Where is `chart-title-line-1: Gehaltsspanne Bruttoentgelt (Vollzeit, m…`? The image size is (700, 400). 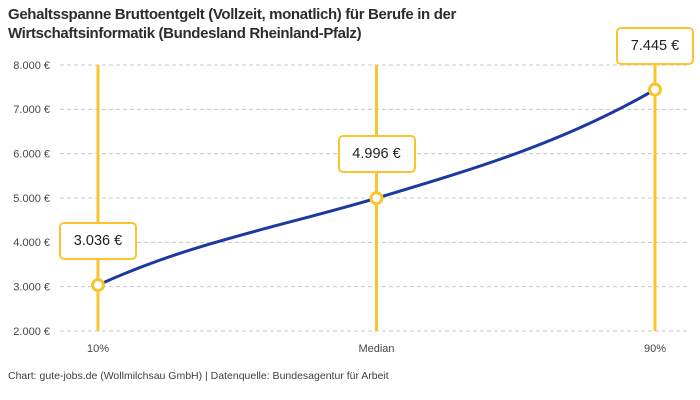 chart-title-line-1: Gehaltsspanne Bruttoentgelt (Vollzeit, m… is located at coordinates (232, 14).